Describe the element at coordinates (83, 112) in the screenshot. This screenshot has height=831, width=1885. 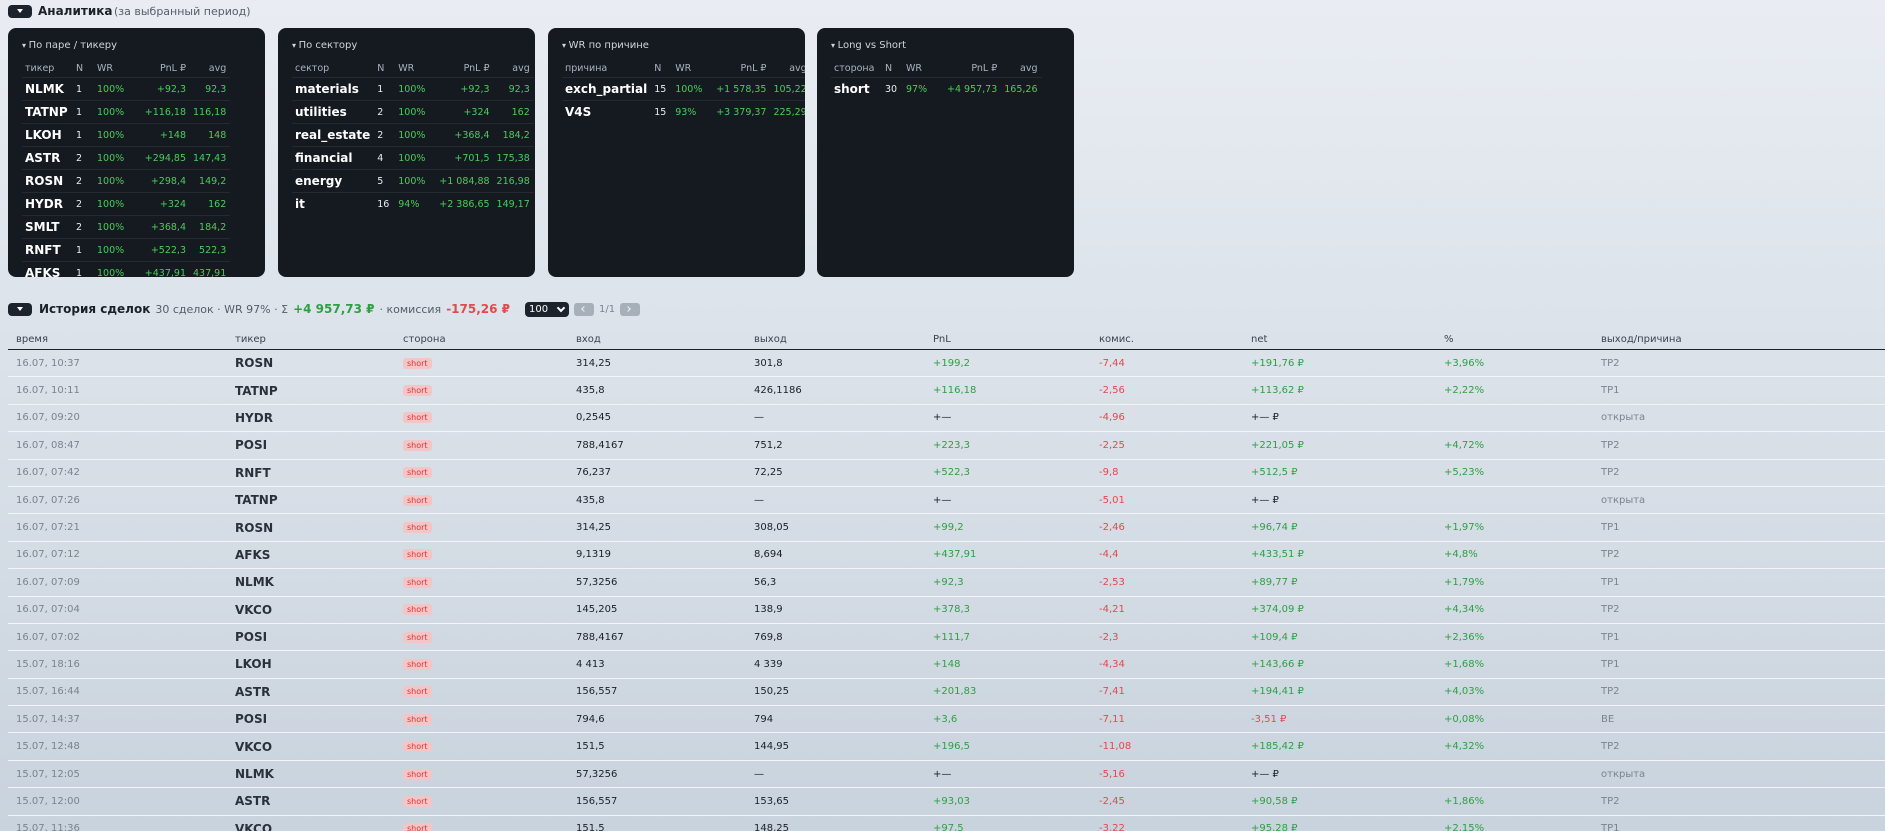
I see `cell: 1` at that location.